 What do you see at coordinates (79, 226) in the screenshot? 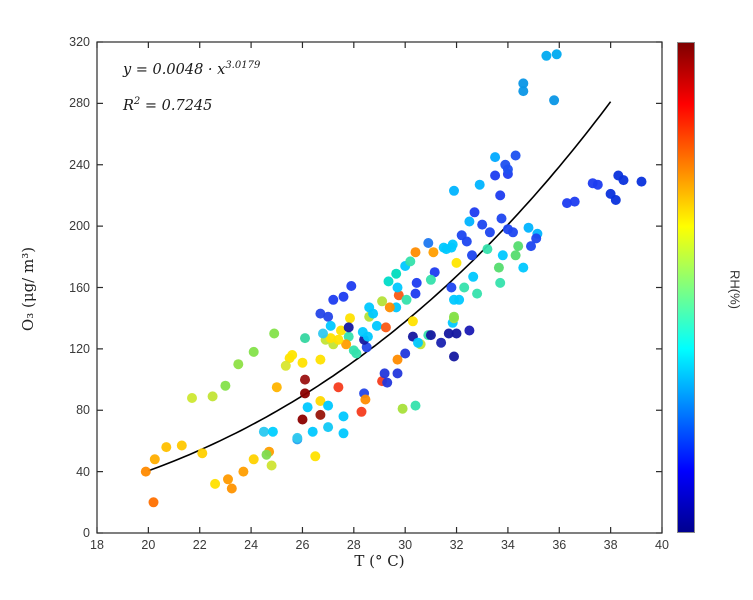
I see `y-tick-label: 200` at bounding box center [79, 226].